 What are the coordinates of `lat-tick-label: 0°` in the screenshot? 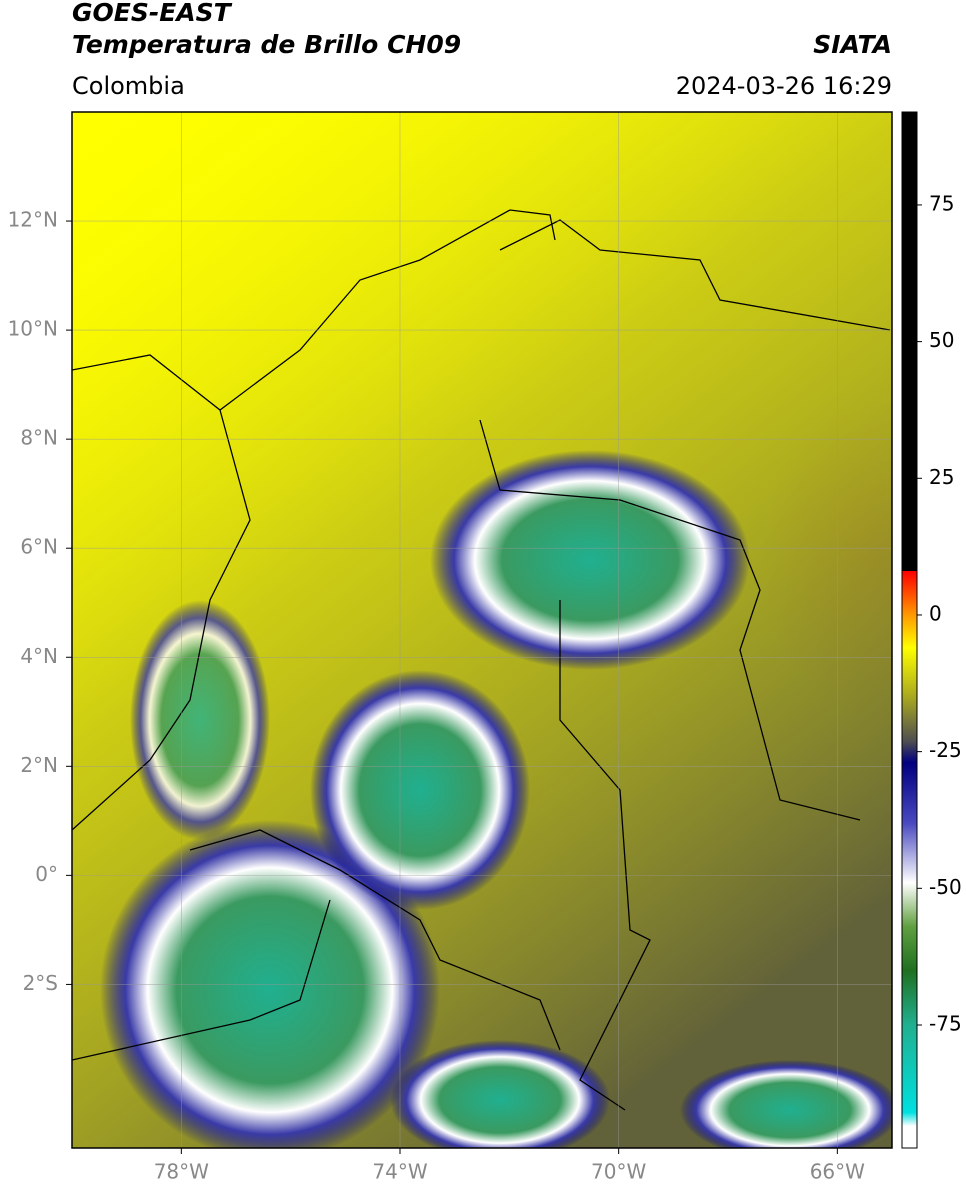 It's located at (46, 874).